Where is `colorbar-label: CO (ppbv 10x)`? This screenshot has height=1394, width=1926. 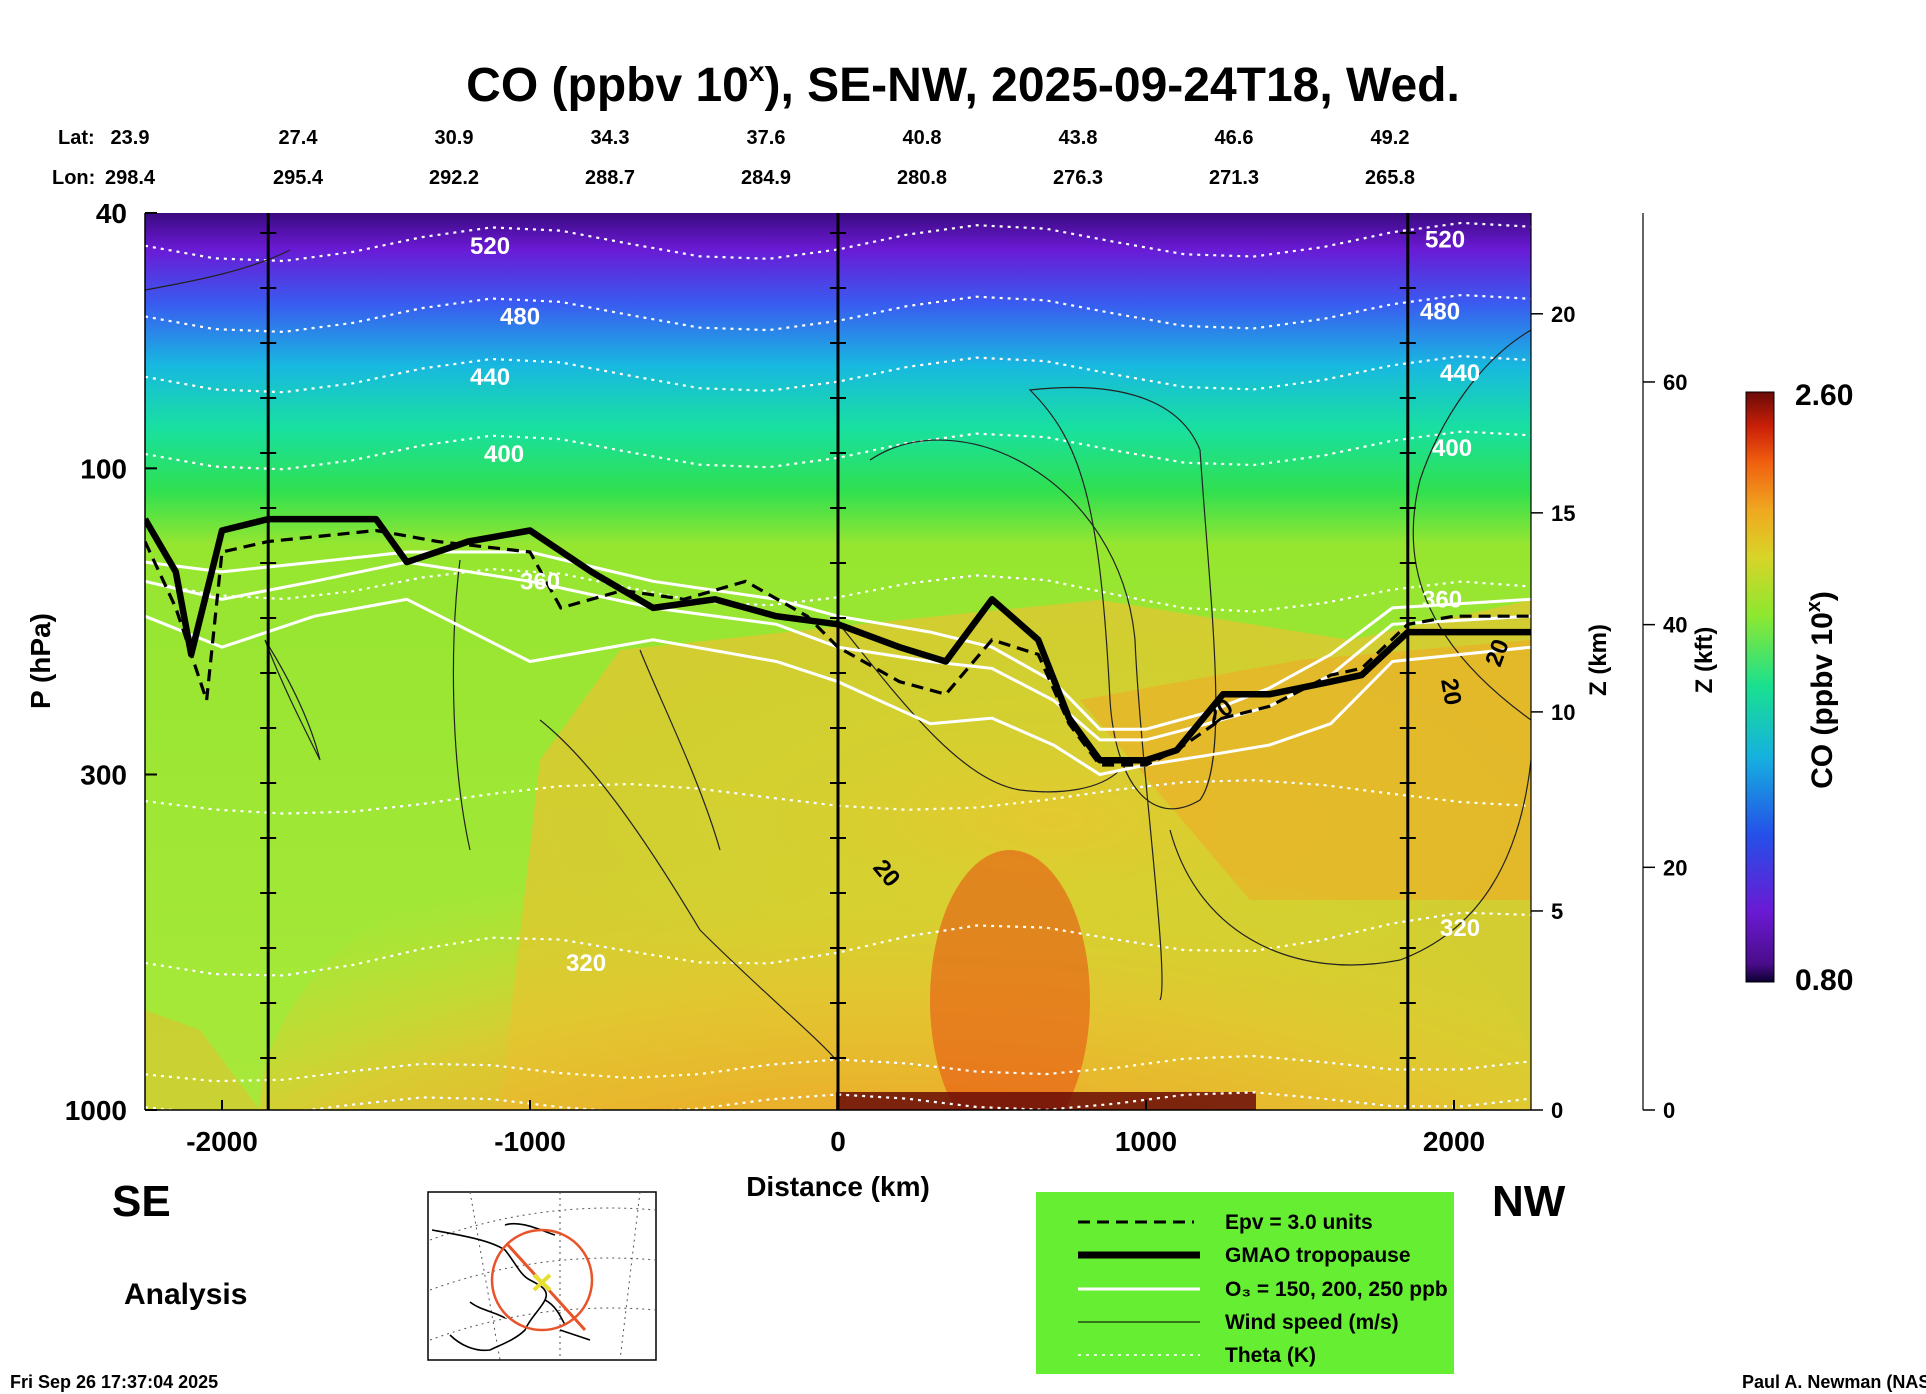
colorbar-label: CO (ppbv 10x) is located at coordinates (1821, 690).